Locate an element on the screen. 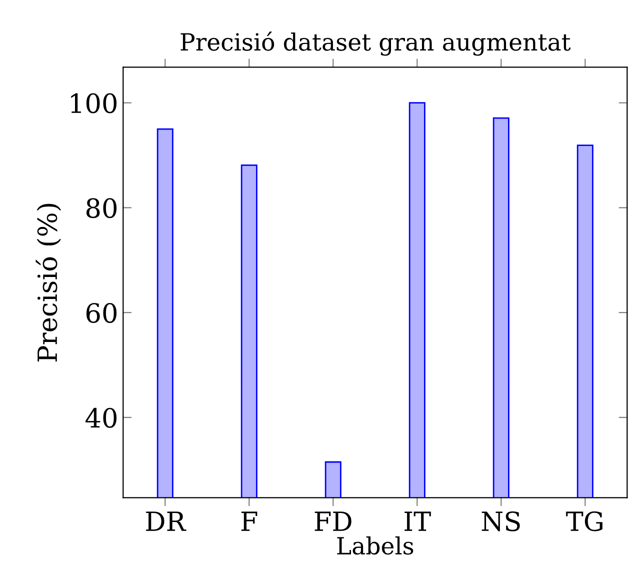  x-tick-label: FD is located at coordinates (333, 521).